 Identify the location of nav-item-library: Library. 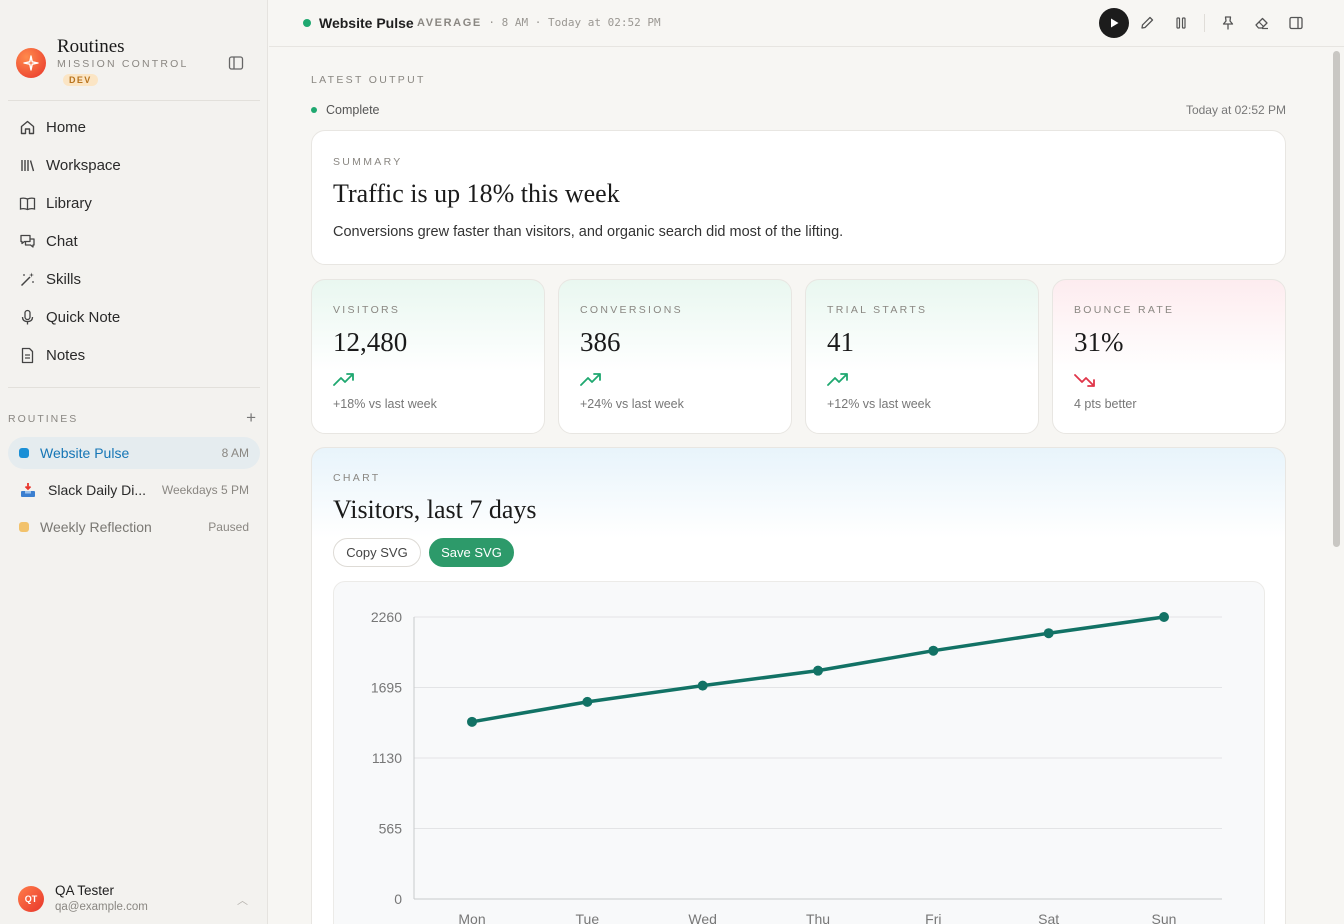
(134, 203).